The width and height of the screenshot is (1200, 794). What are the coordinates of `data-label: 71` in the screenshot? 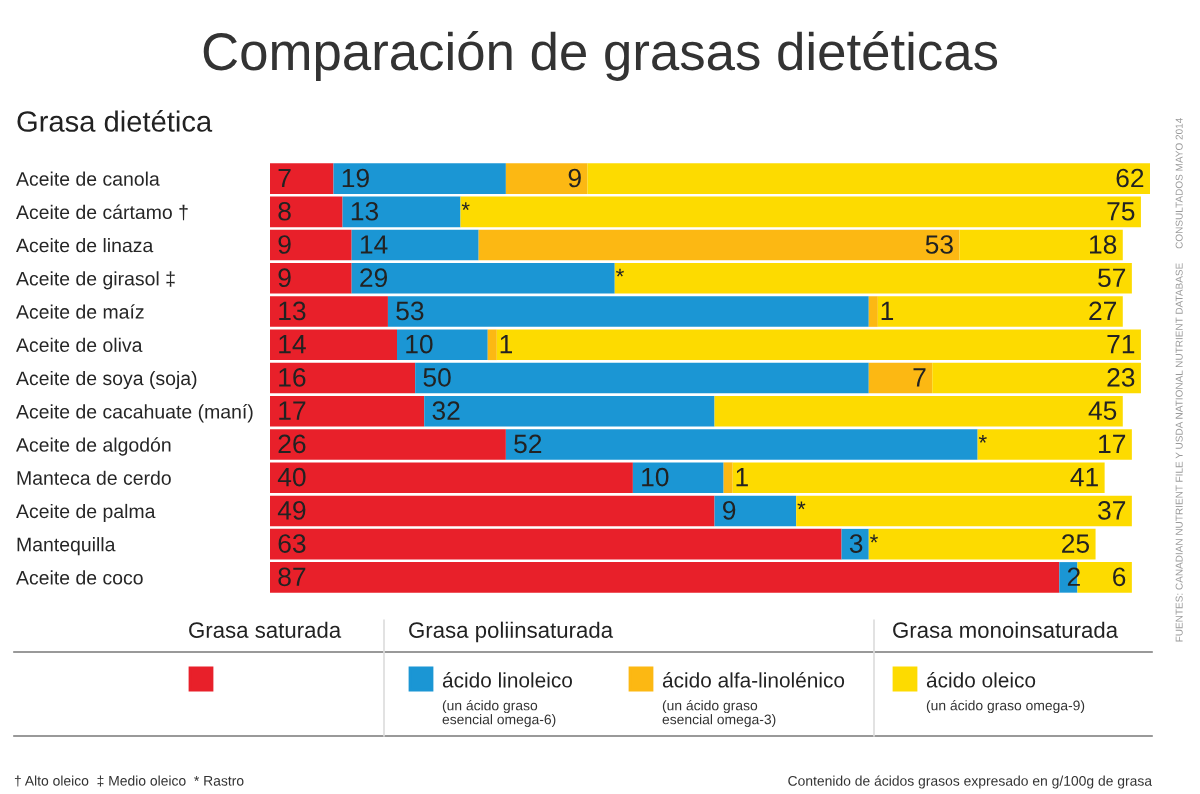 It's located at (1121, 344).